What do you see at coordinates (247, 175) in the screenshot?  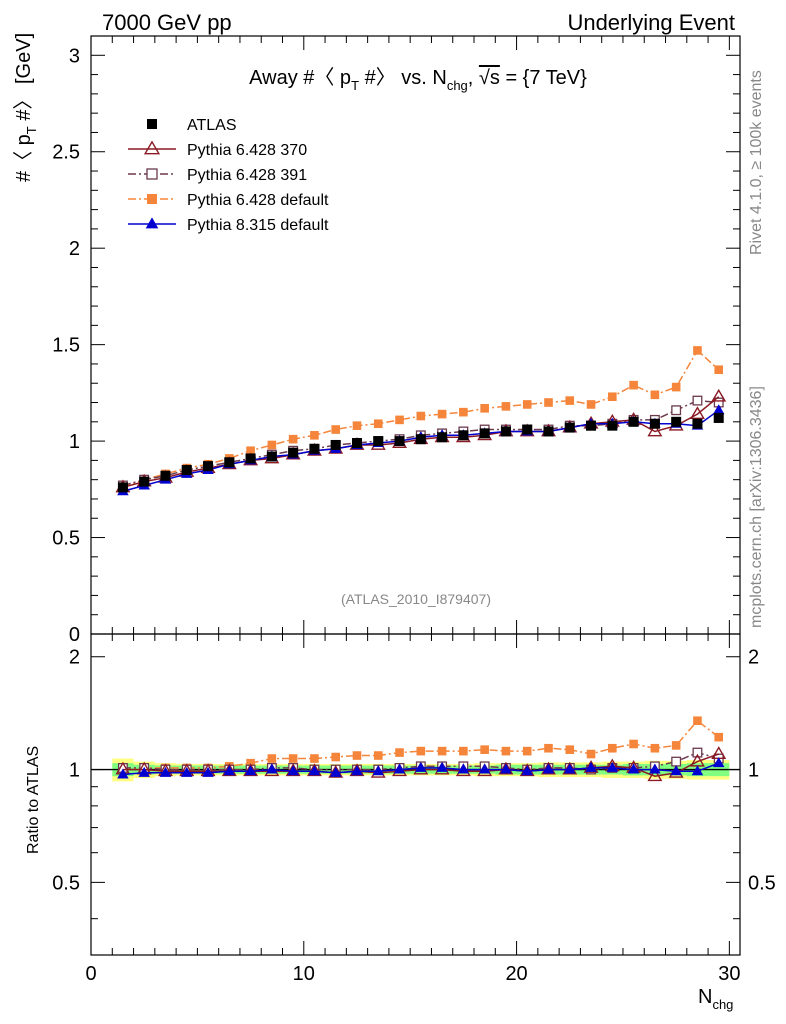 I see `legend-label-2: Pythia 6.428 391` at bounding box center [247, 175].